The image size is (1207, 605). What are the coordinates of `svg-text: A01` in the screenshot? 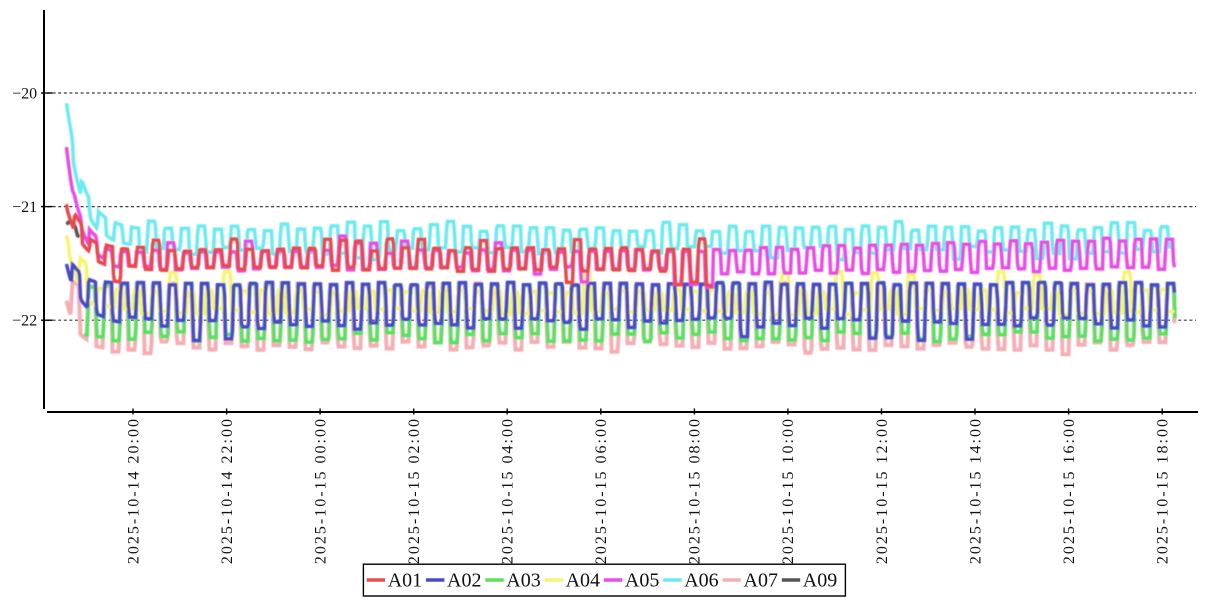 It's located at (405, 581).